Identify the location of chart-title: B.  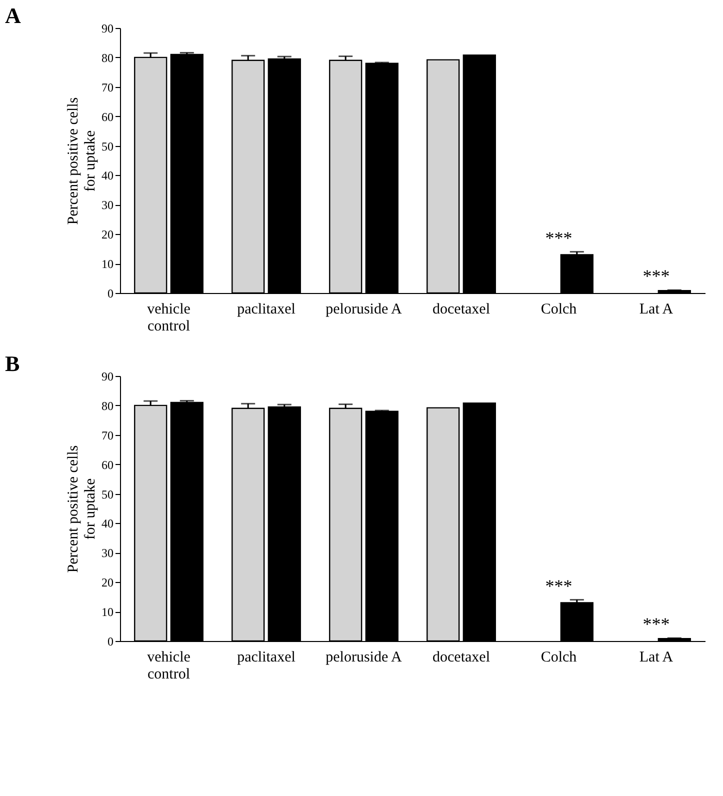
(12, 363).